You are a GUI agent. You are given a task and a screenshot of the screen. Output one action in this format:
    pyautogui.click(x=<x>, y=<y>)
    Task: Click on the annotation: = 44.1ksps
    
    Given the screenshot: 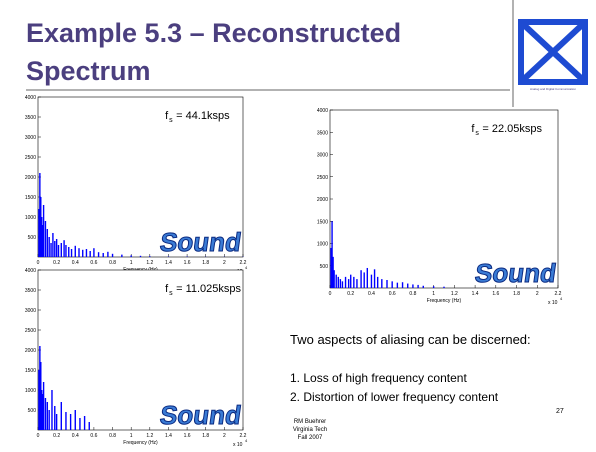 What is the action you would take?
    pyautogui.click(x=203, y=116)
    